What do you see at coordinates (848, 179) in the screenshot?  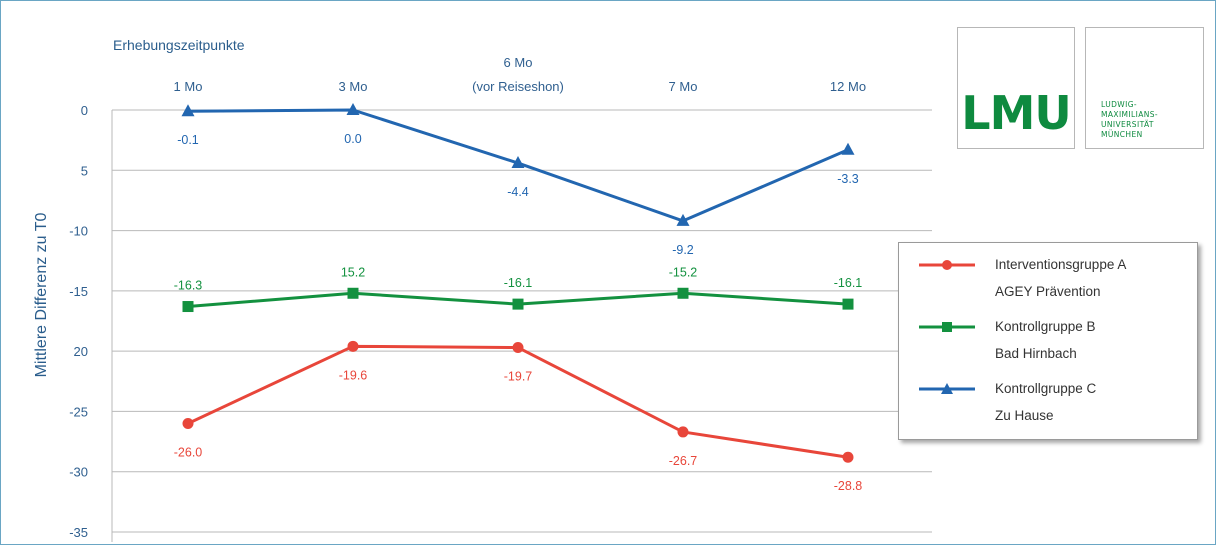 I see `data-label: -3.3` at bounding box center [848, 179].